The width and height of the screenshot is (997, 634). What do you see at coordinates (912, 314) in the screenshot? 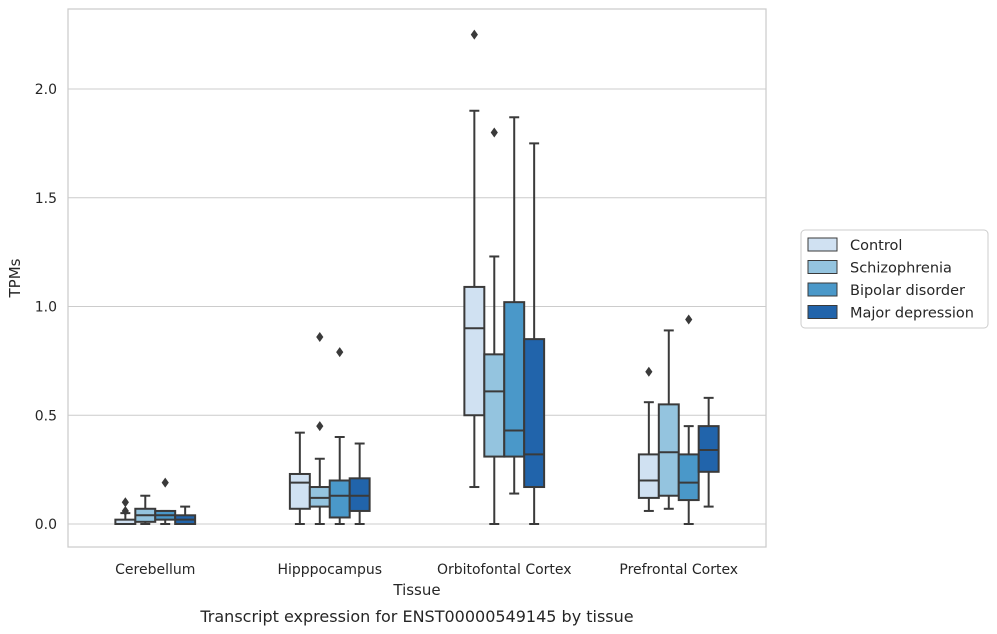
I see `legend-label: Major depression` at bounding box center [912, 314].